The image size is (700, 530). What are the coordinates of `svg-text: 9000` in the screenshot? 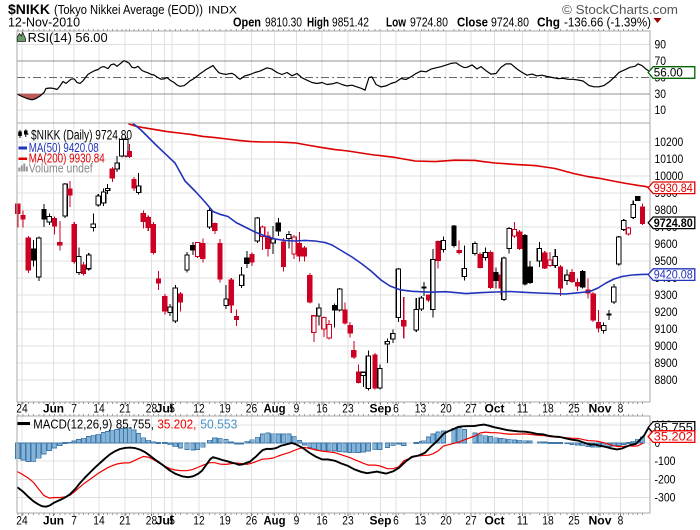 It's located at (666, 346).